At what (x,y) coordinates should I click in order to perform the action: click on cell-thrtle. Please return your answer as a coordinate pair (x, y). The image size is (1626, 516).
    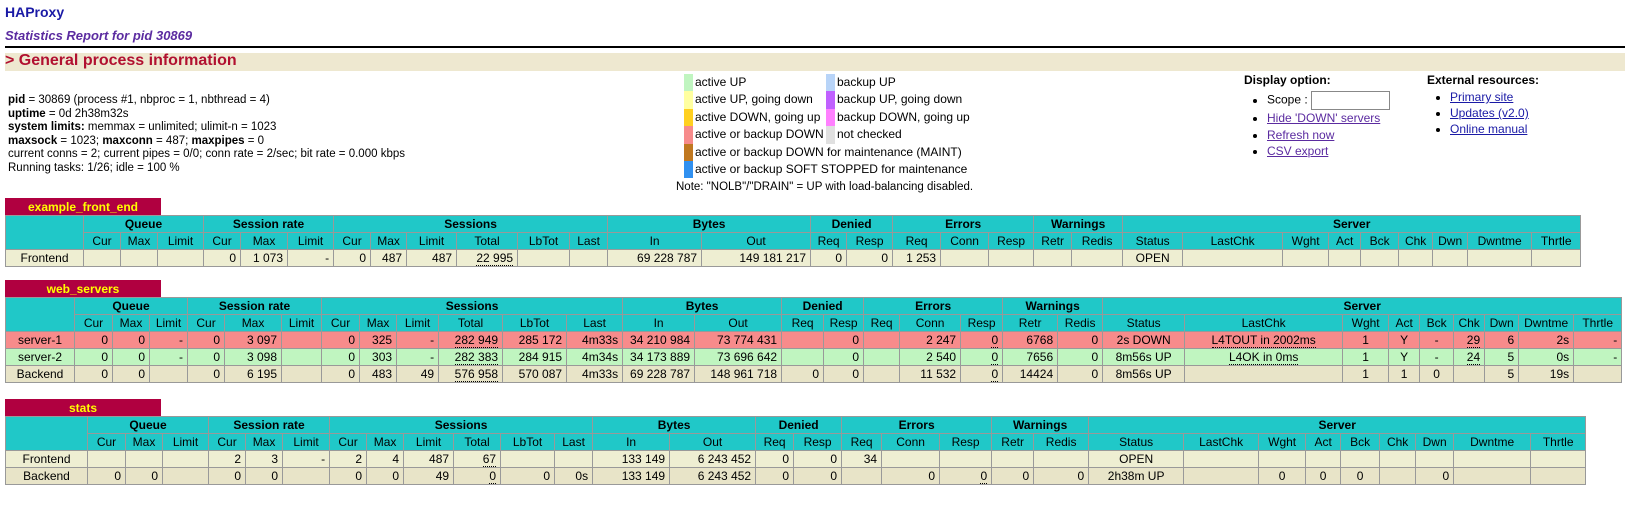
    Looking at the image, I should click on (1558, 476).